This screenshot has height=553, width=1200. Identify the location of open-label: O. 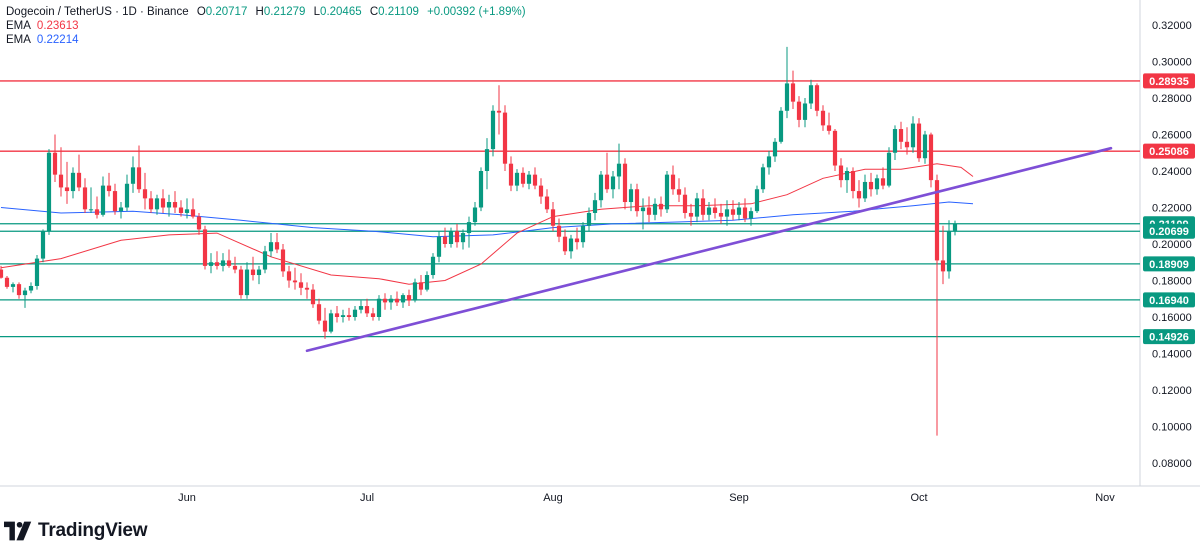
(201, 12).